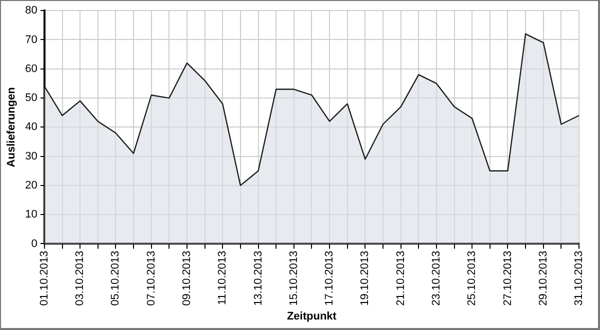  Describe the element at coordinates (543, 278) in the screenshot. I see `x-tick-label: 29.10.2013` at that location.